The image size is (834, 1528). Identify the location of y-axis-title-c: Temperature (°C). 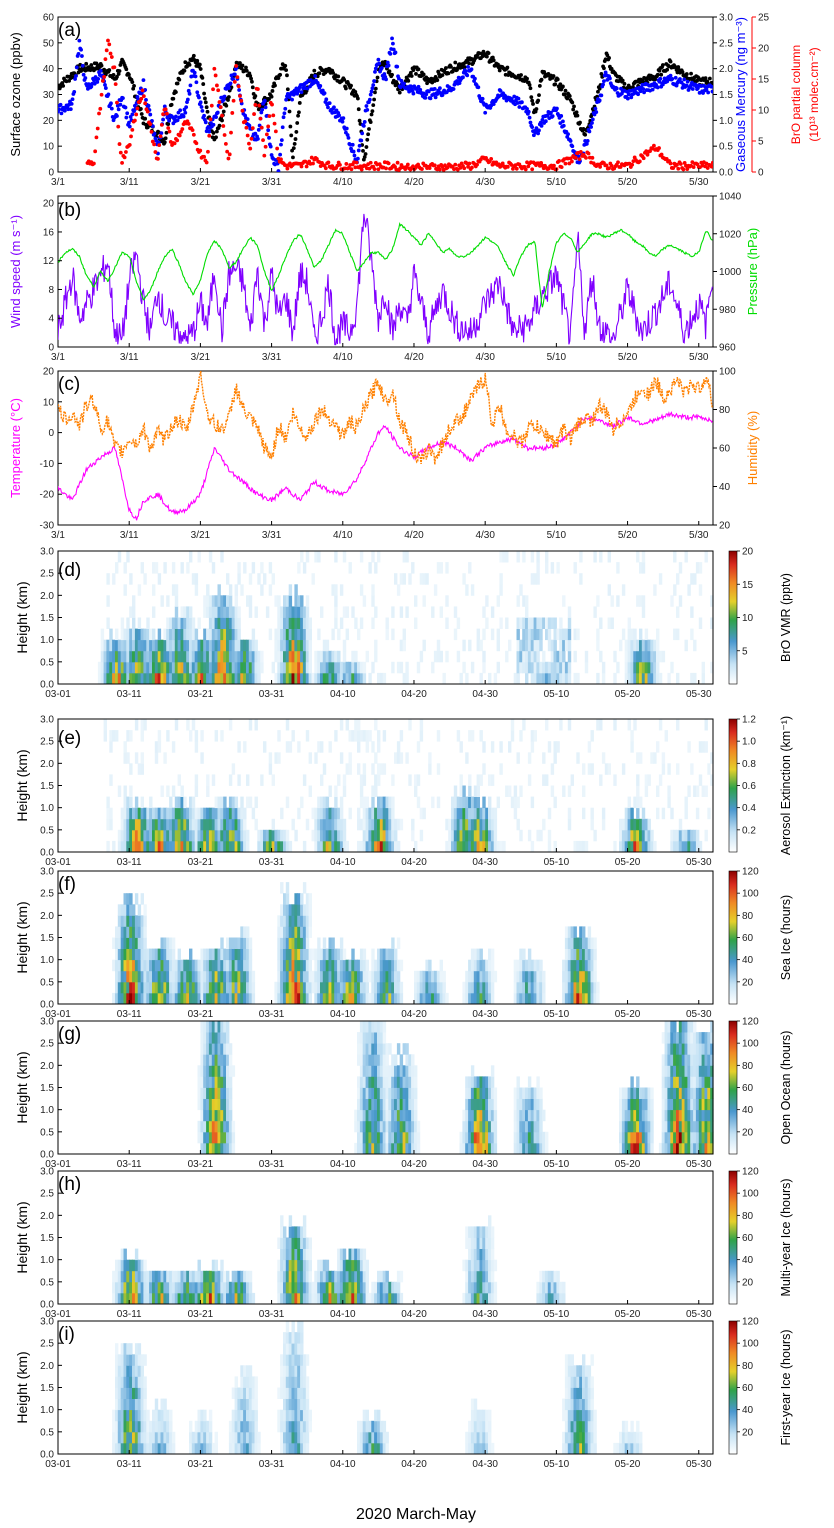
(15, 448).